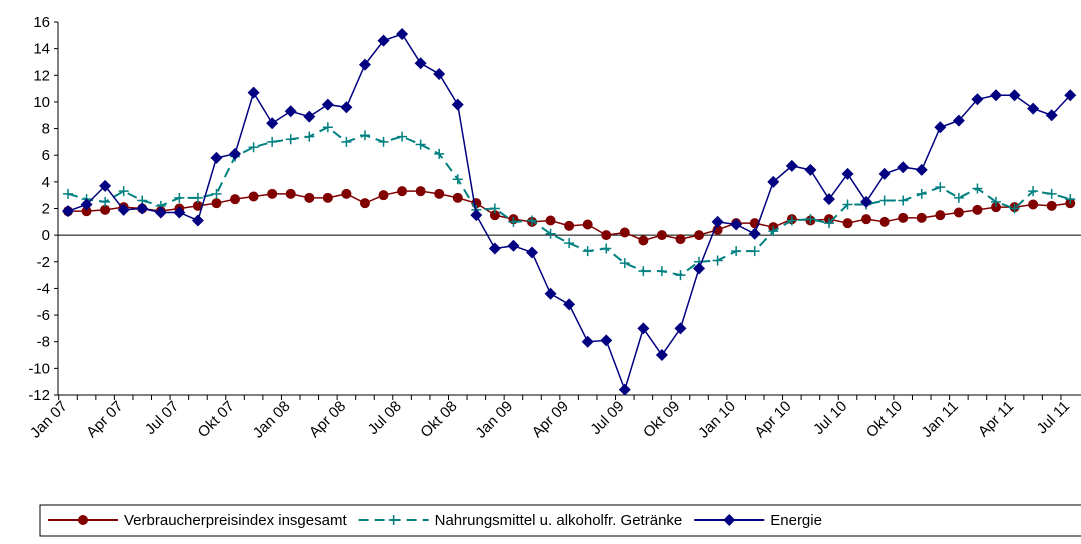 The height and width of the screenshot is (544, 1081). What do you see at coordinates (1054, 418) in the screenshot?
I see `x-tick-label: Jul 11` at bounding box center [1054, 418].